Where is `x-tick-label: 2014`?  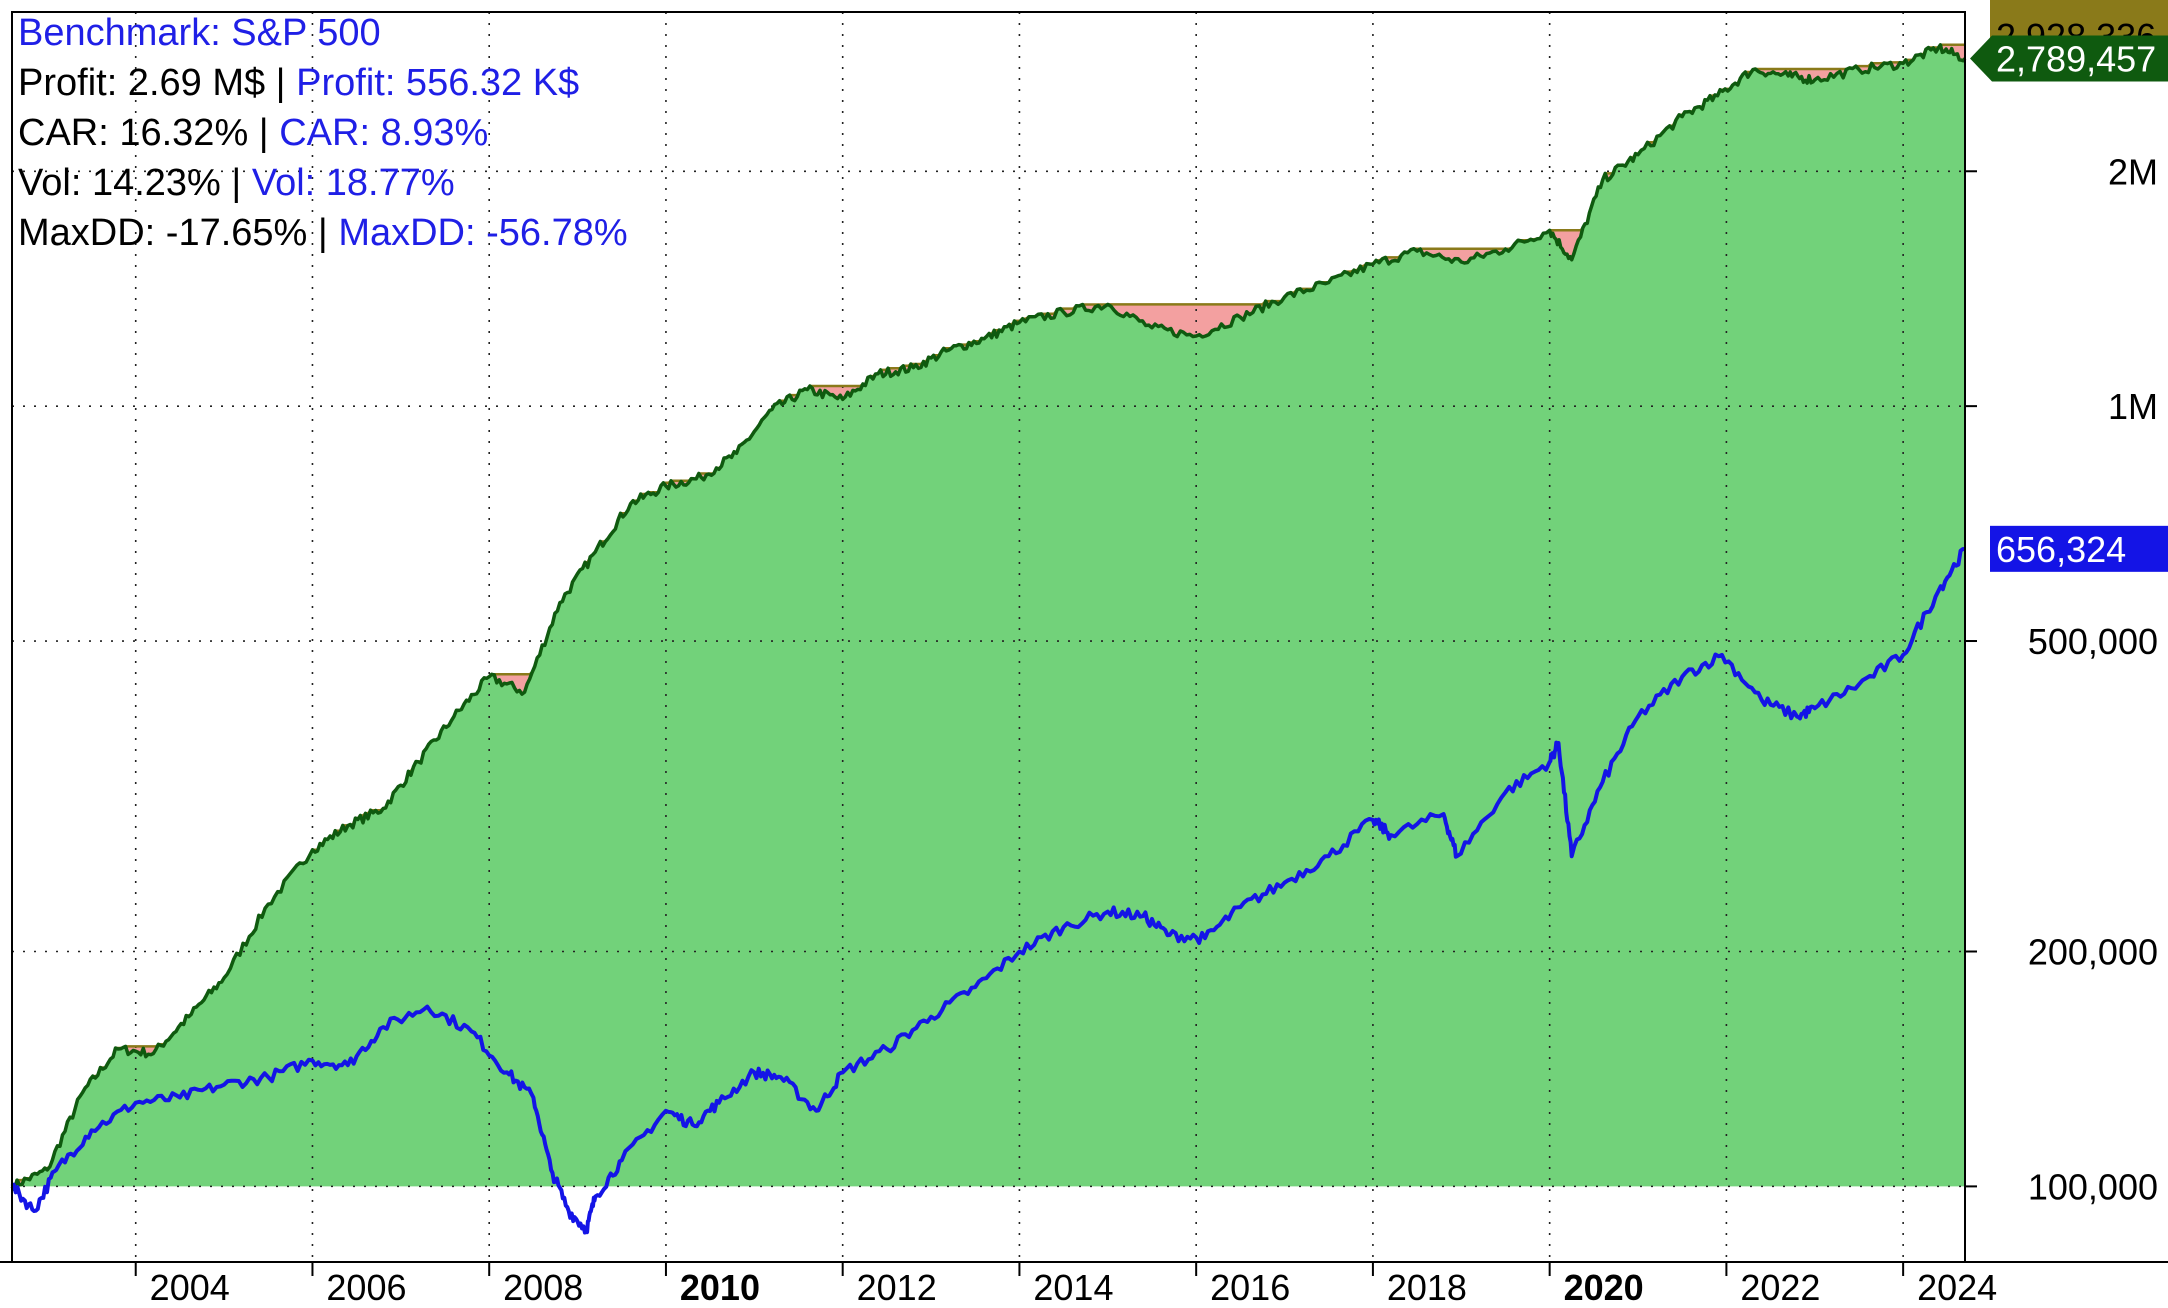 x-tick-label: 2014 is located at coordinates (1073, 1287).